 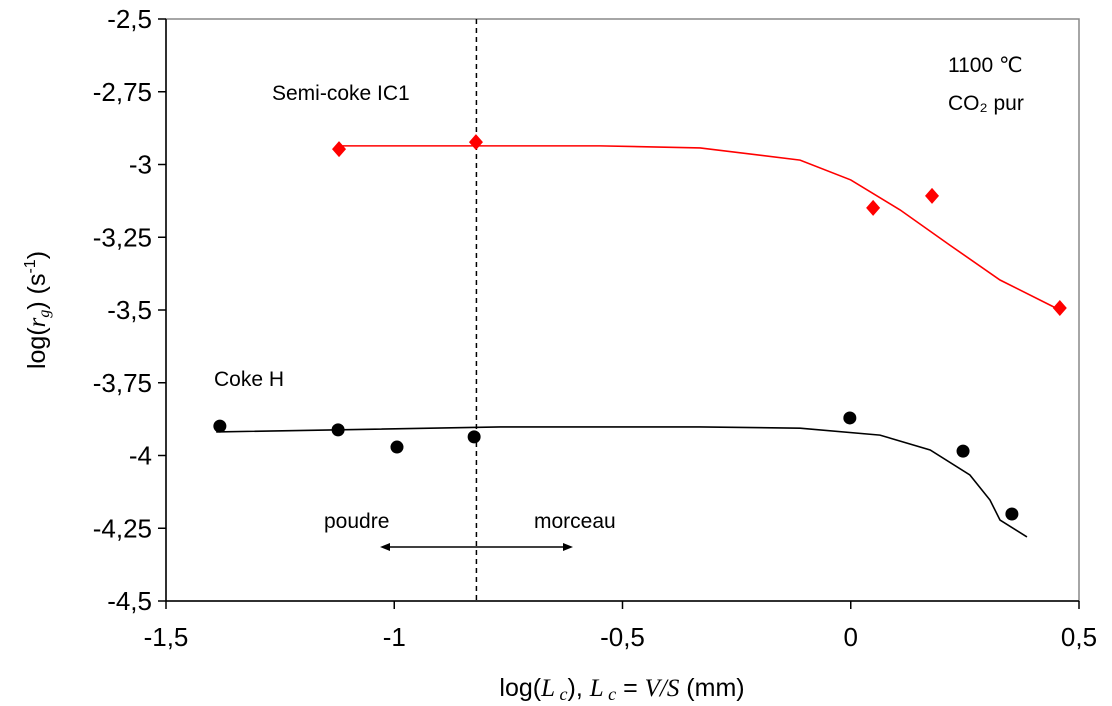 What do you see at coordinates (341, 93) in the screenshot?
I see `series-label: Semi-coke IC1` at bounding box center [341, 93].